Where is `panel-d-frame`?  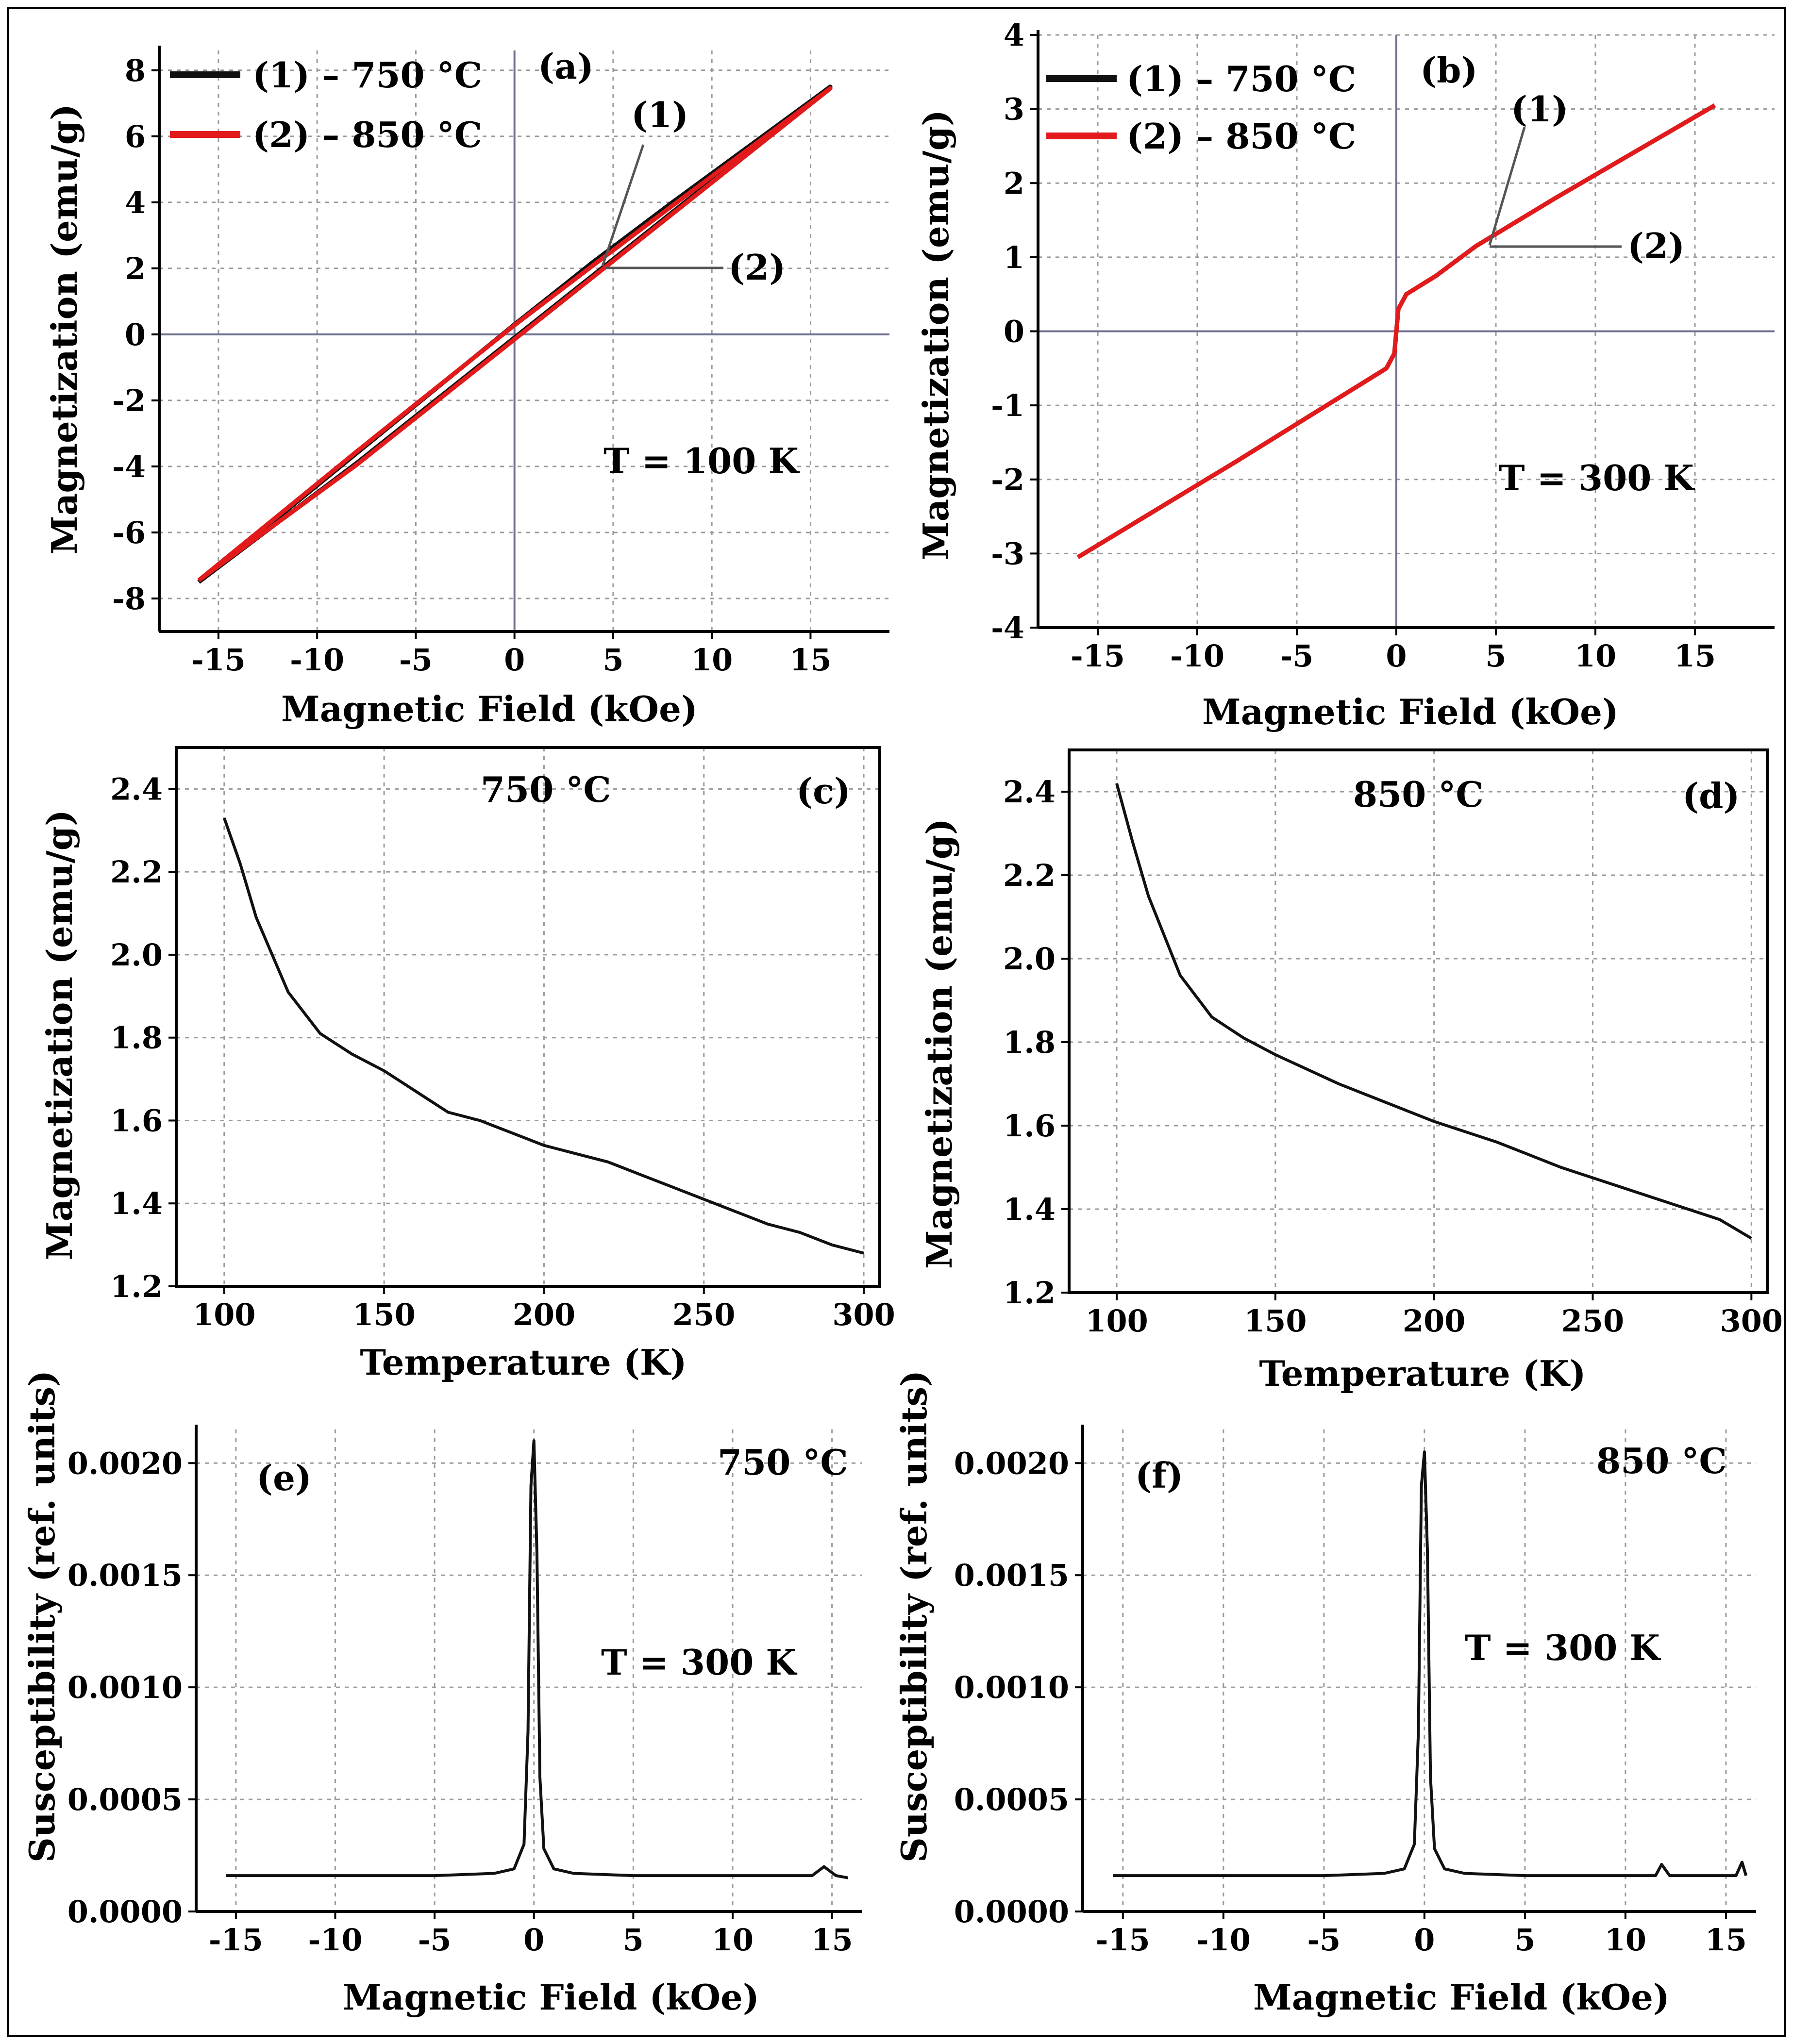 panel-d-frame is located at coordinates (1418, 1021).